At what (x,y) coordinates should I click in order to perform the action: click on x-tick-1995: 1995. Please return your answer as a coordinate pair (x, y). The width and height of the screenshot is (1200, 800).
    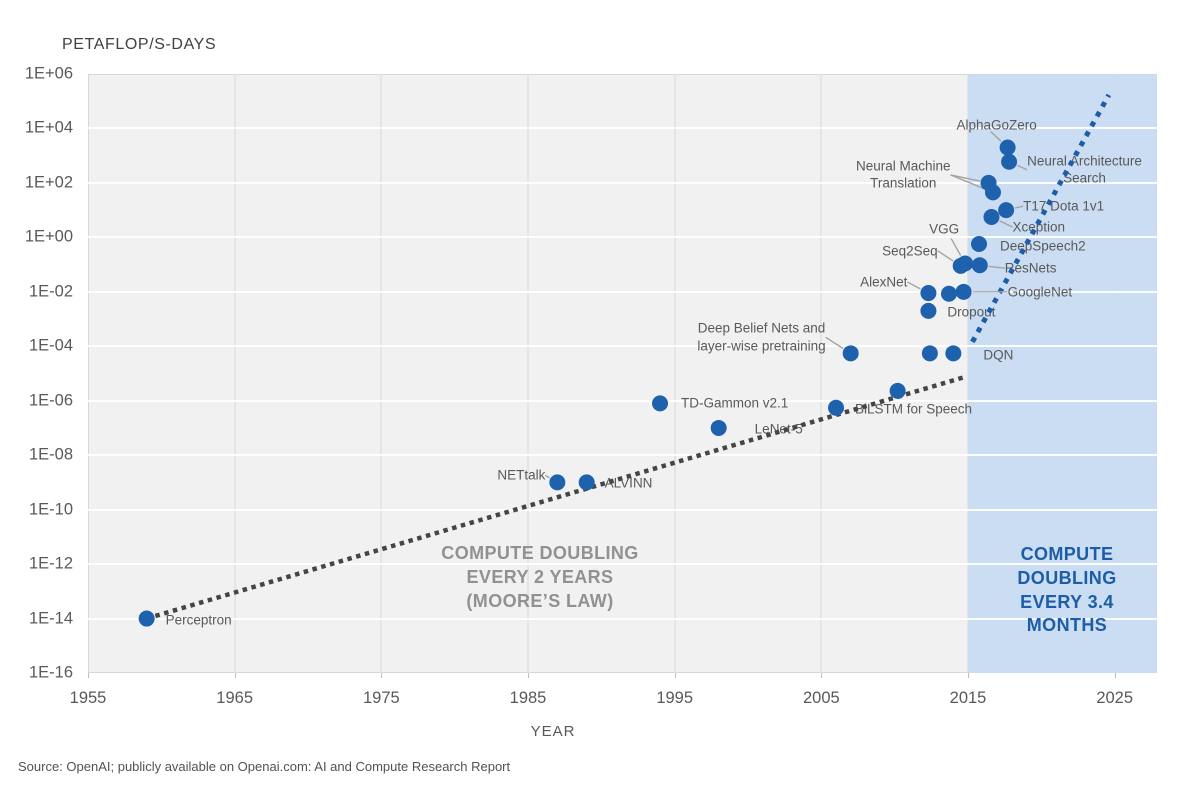
    Looking at the image, I should click on (675, 698).